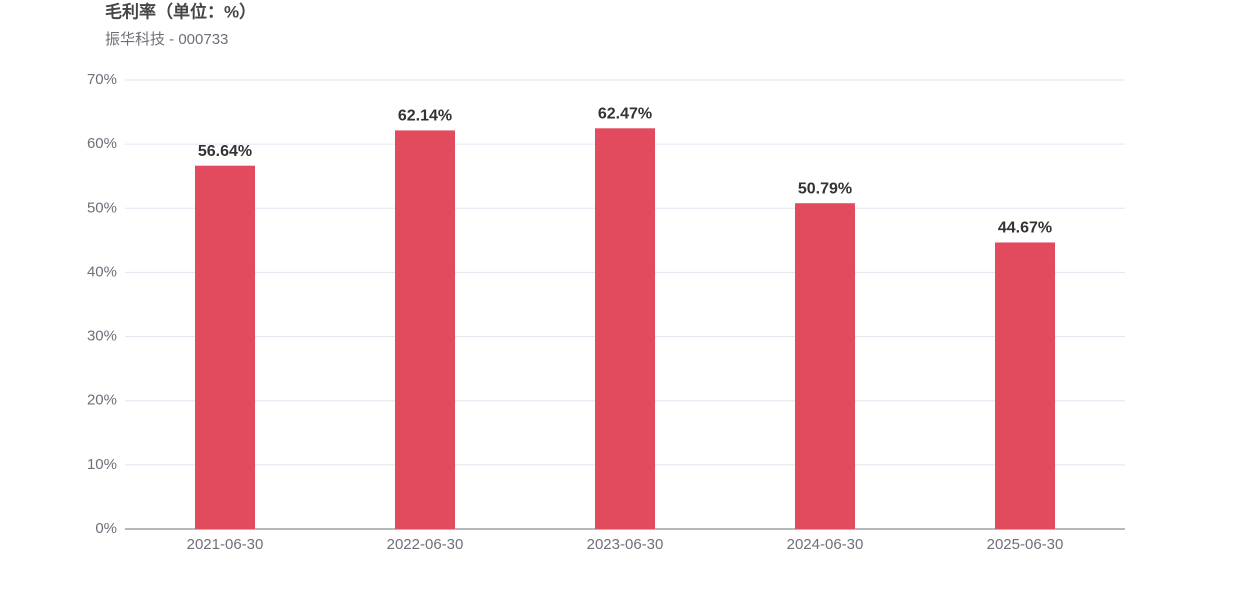 This screenshot has width=1250, height=600. I want to click on x-tick-label: 2023-06-30, so click(625, 544).